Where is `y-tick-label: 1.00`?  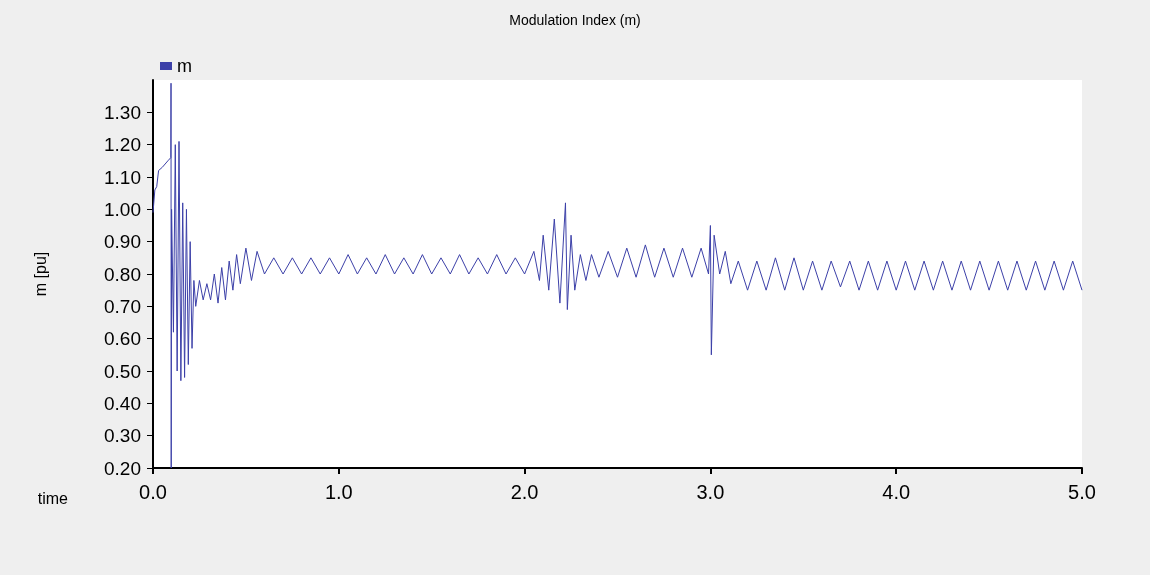 y-tick-label: 1.00 is located at coordinates (122, 209).